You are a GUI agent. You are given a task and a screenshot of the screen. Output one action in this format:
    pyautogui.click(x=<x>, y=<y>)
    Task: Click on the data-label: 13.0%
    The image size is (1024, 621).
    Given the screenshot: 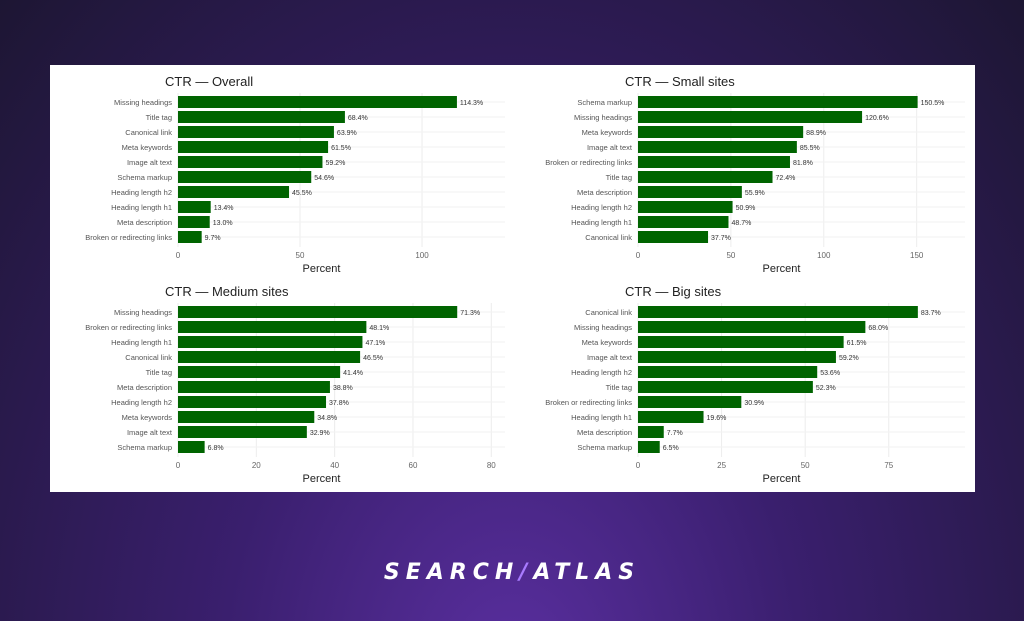 What is the action you would take?
    pyautogui.click(x=223, y=223)
    